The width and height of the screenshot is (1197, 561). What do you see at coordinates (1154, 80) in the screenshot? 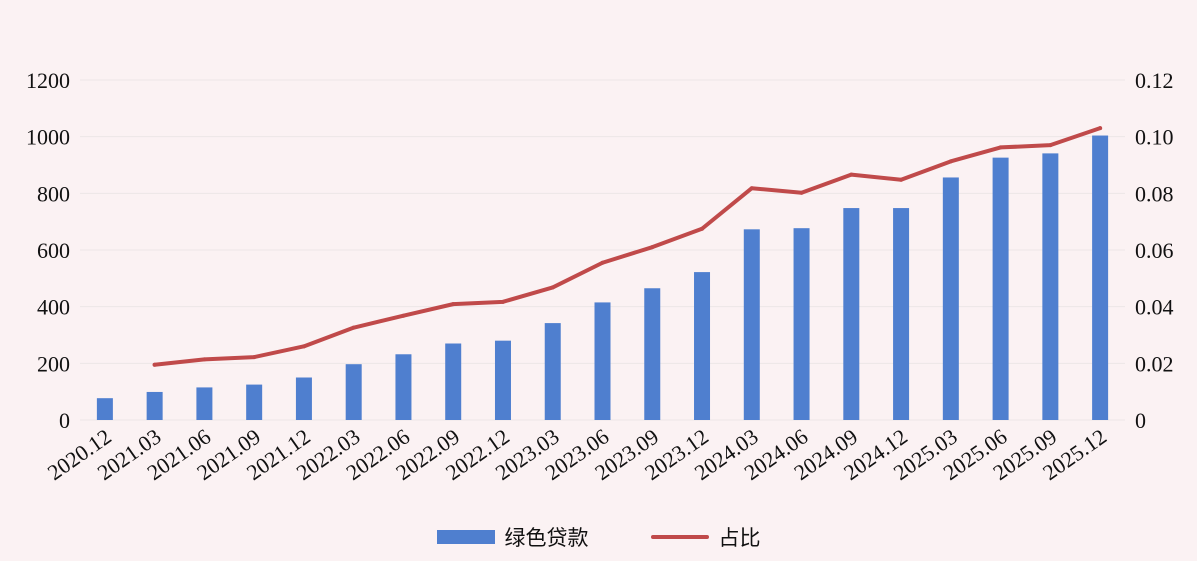
I see `y-tick-label-right: 0.12` at bounding box center [1154, 80].